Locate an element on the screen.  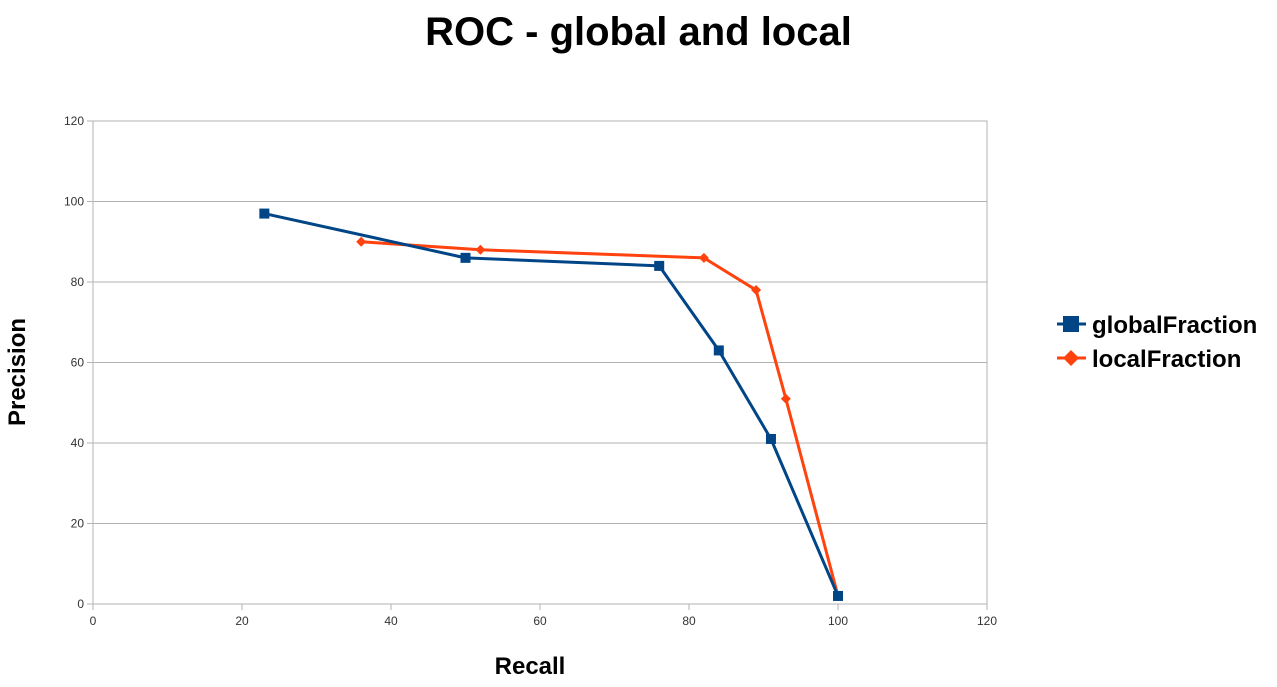
y-axis-title: Precision is located at coordinates (17, 372).